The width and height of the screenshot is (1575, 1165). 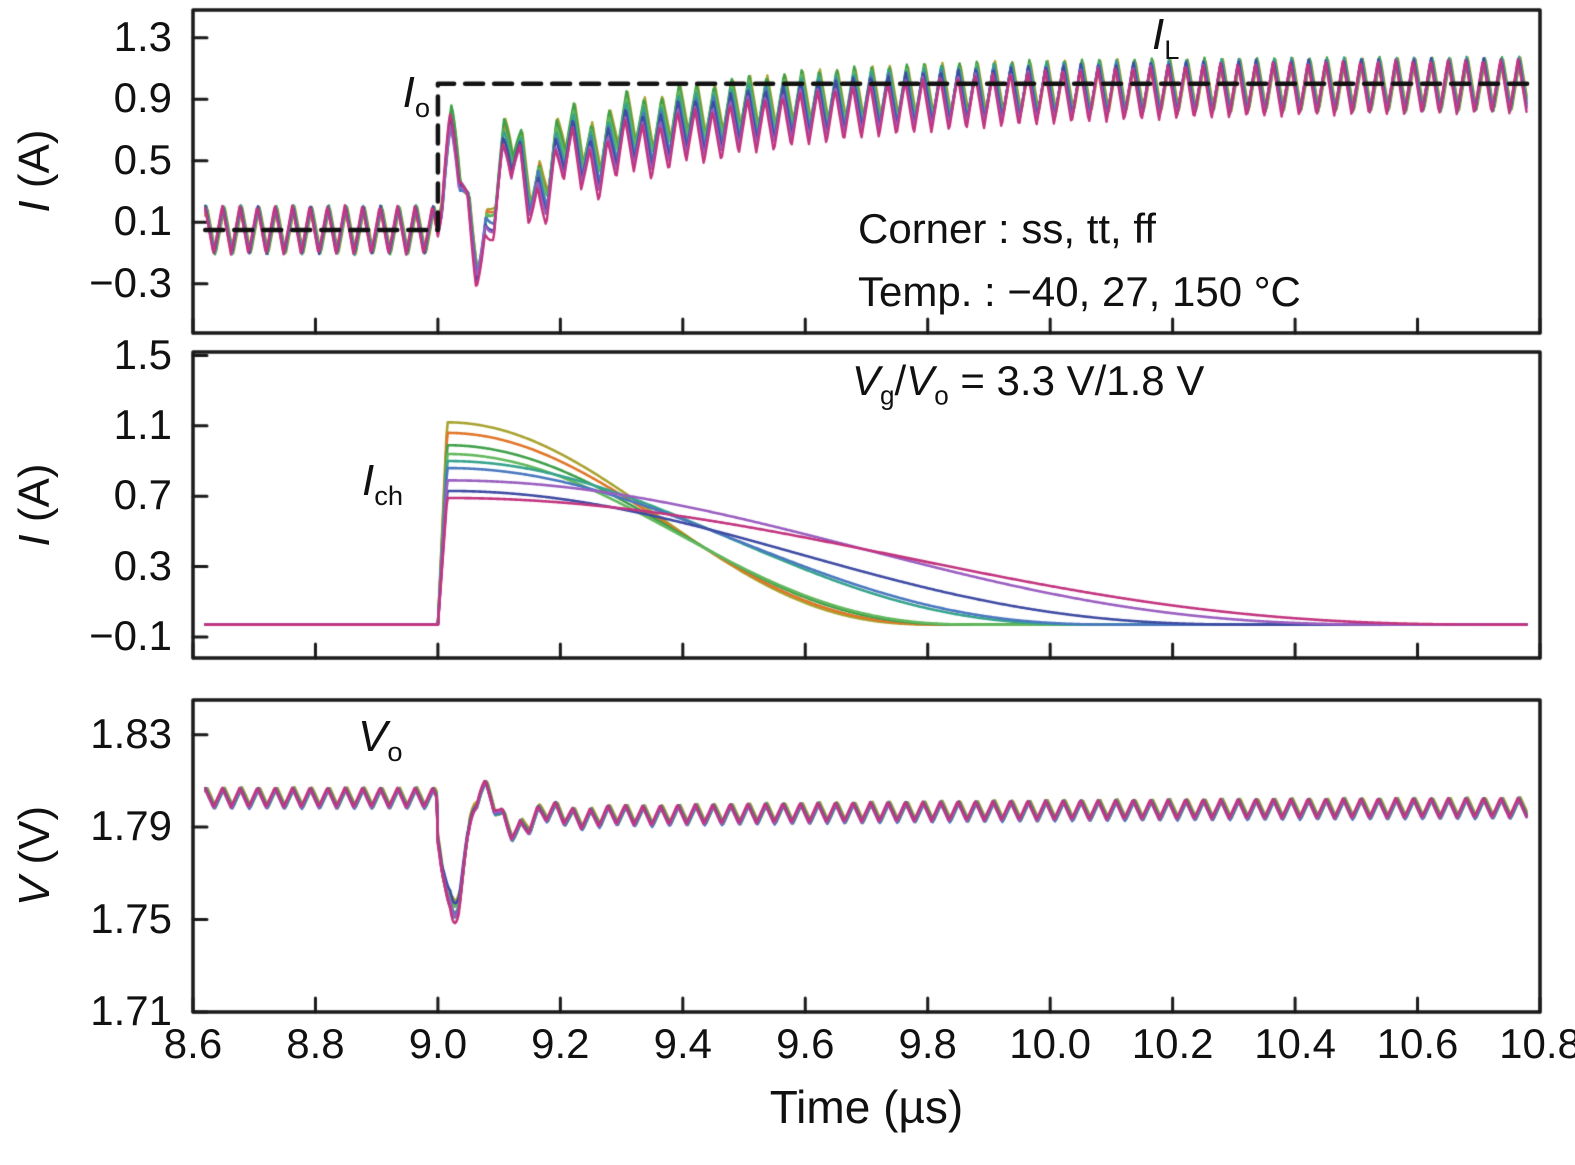 What do you see at coordinates (1166, 37) in the screenshot?
I see `il-annotation: IL` at bounding box center [1166, 37].